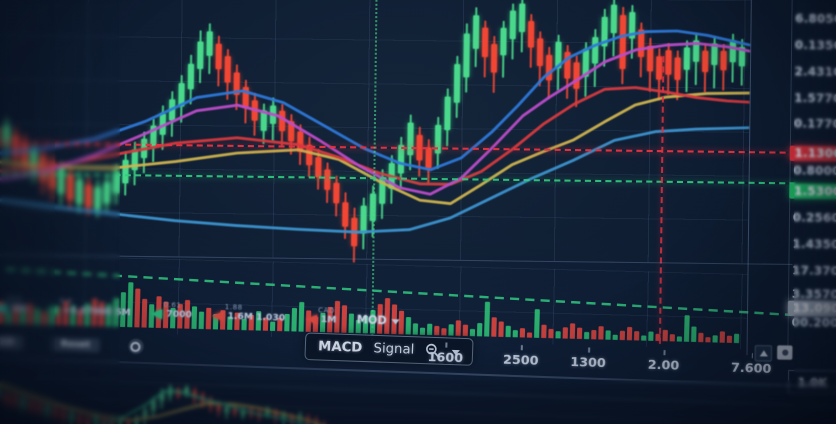  Describe the element at coordinates (751, 368) in the screenshot. I see `time-axis-label: 7.600` at that location.